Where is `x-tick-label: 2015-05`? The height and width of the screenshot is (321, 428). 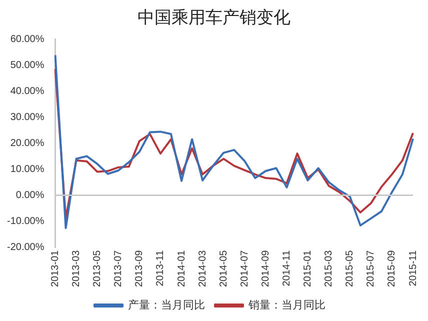
x-tick-label: 2015-05 is located at coordinates (350, 269).